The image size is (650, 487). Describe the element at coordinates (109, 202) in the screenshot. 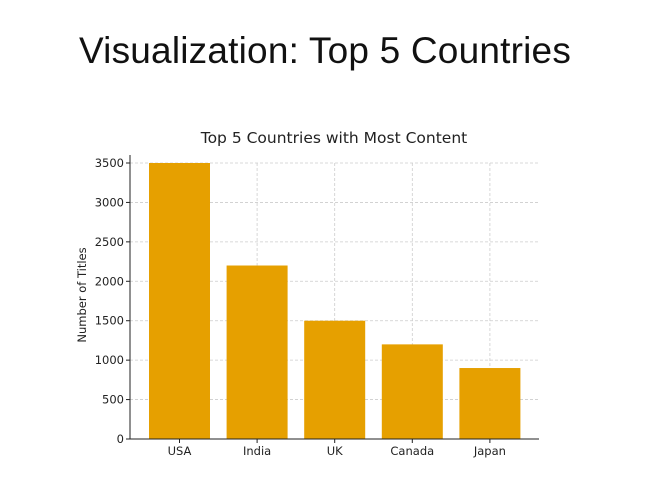

I see `y-tick-label: 3000` at that location.